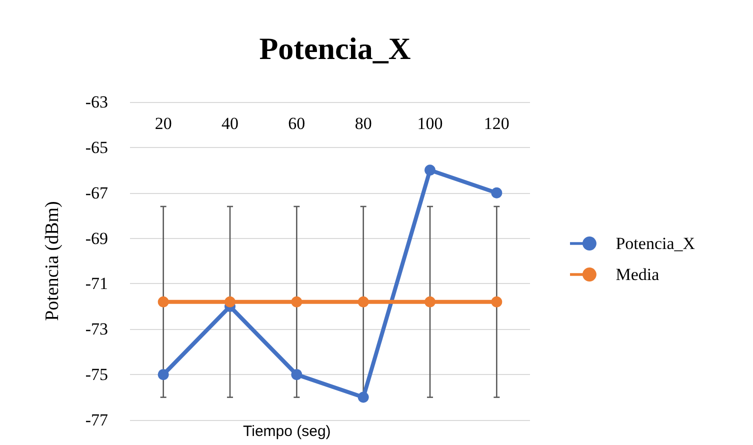 The width and height of the screenshot is (753, 445). I want to click on x-tick-label: 80, so click(363, 123).